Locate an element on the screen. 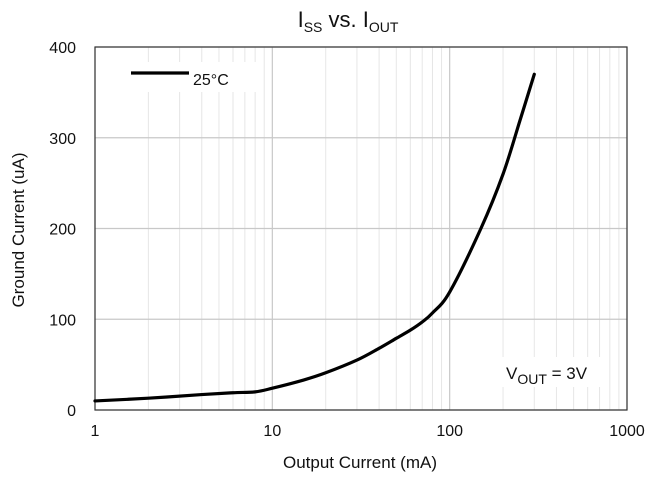 The image size is (649, 477). vout-annotation: VOUT = 3V is located at coordinates (553, 372).